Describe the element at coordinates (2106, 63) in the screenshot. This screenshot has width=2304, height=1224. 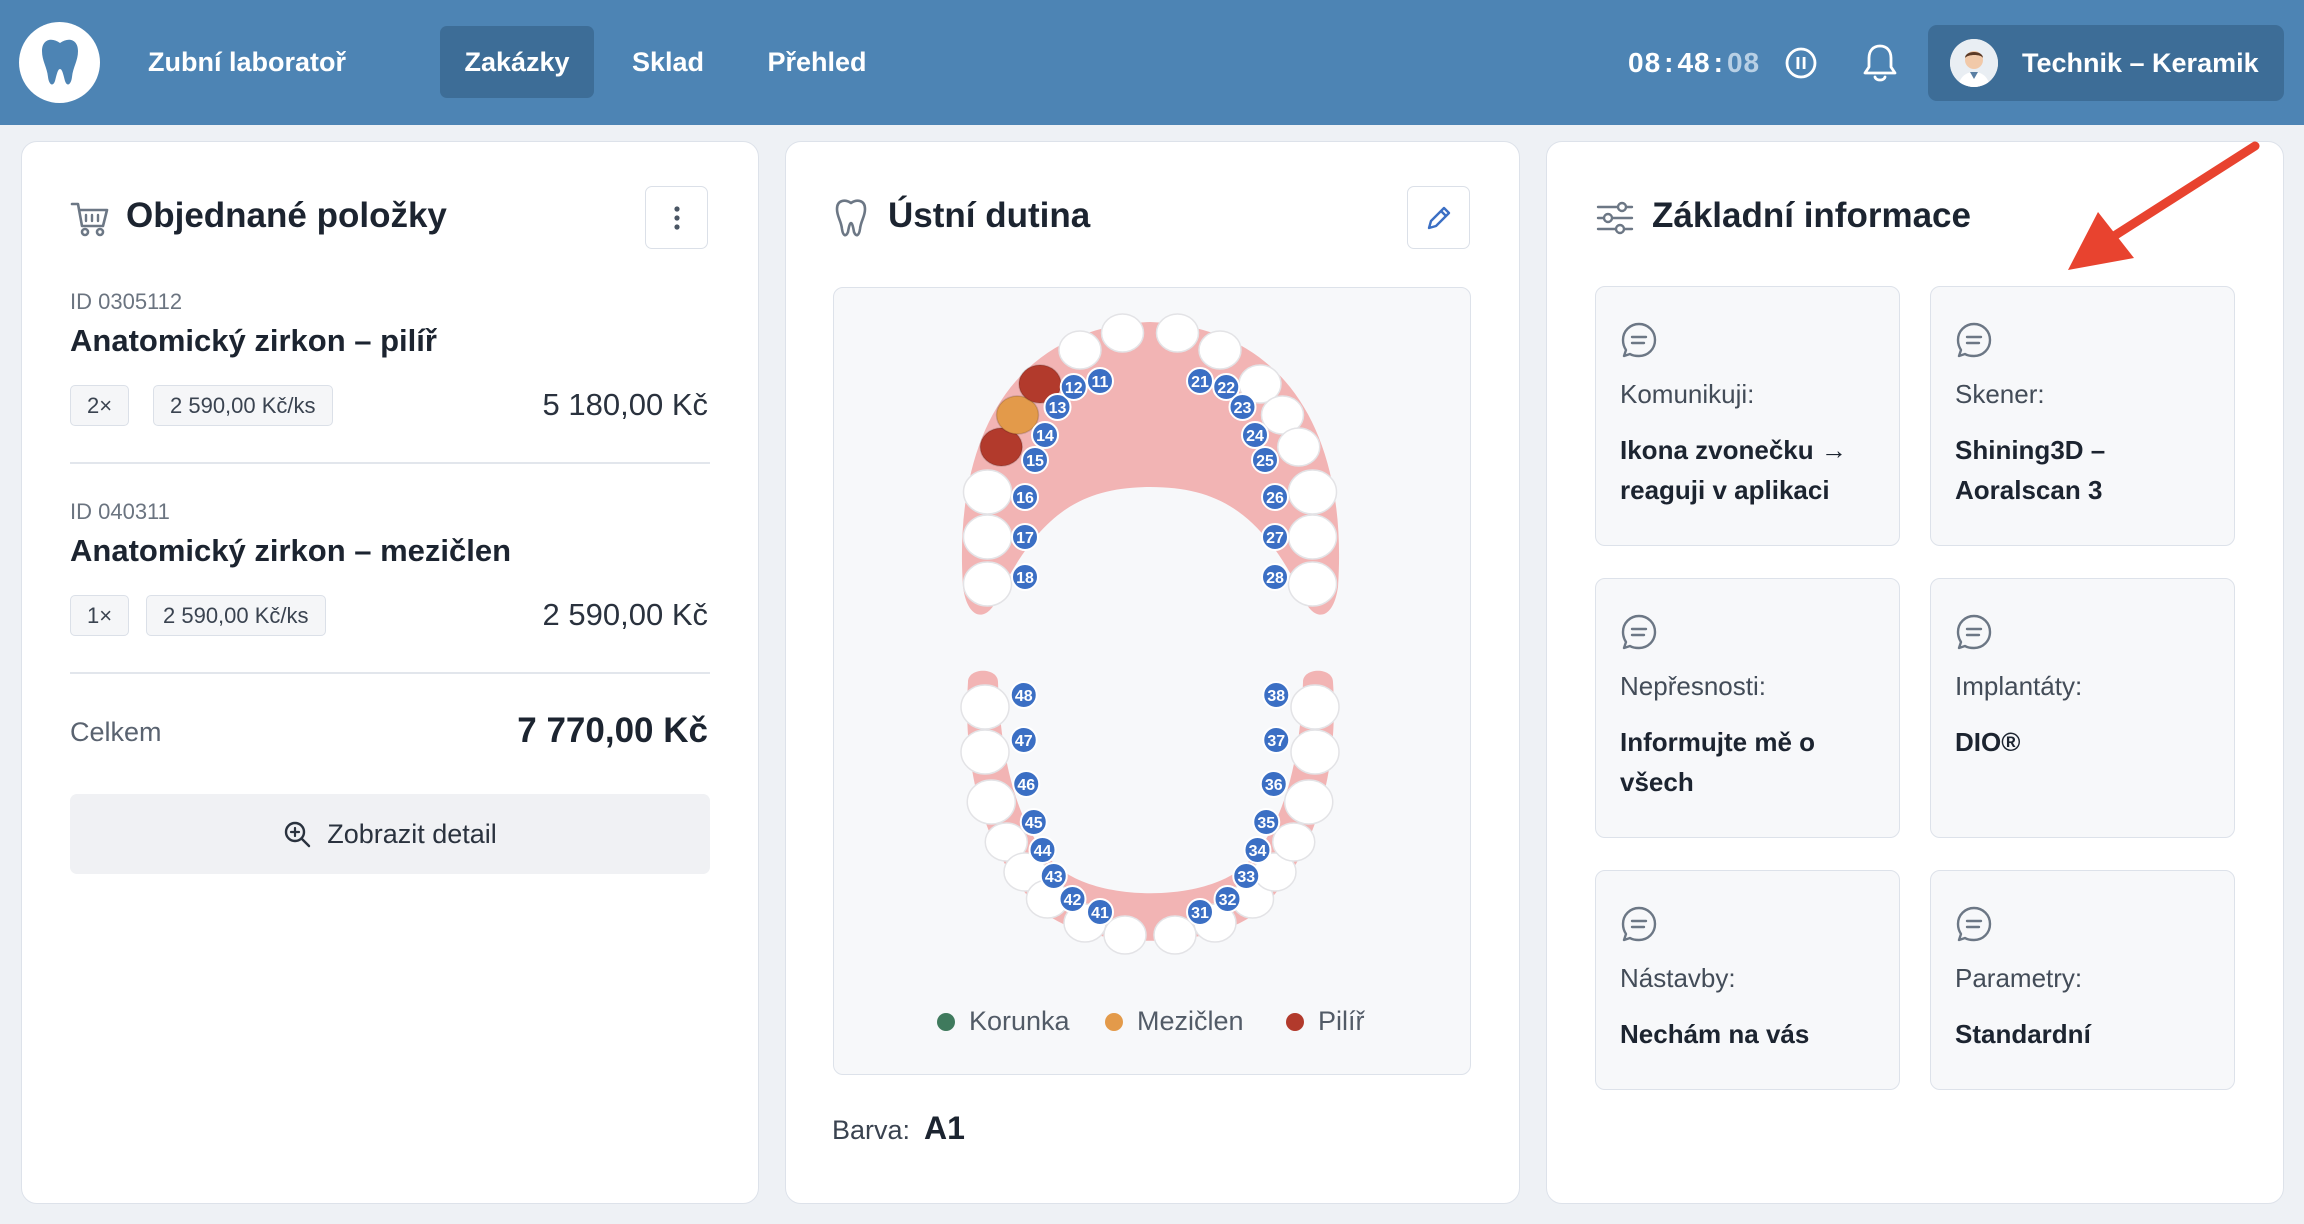
I see `user-menu-button: Technik – Keramik` at that location.